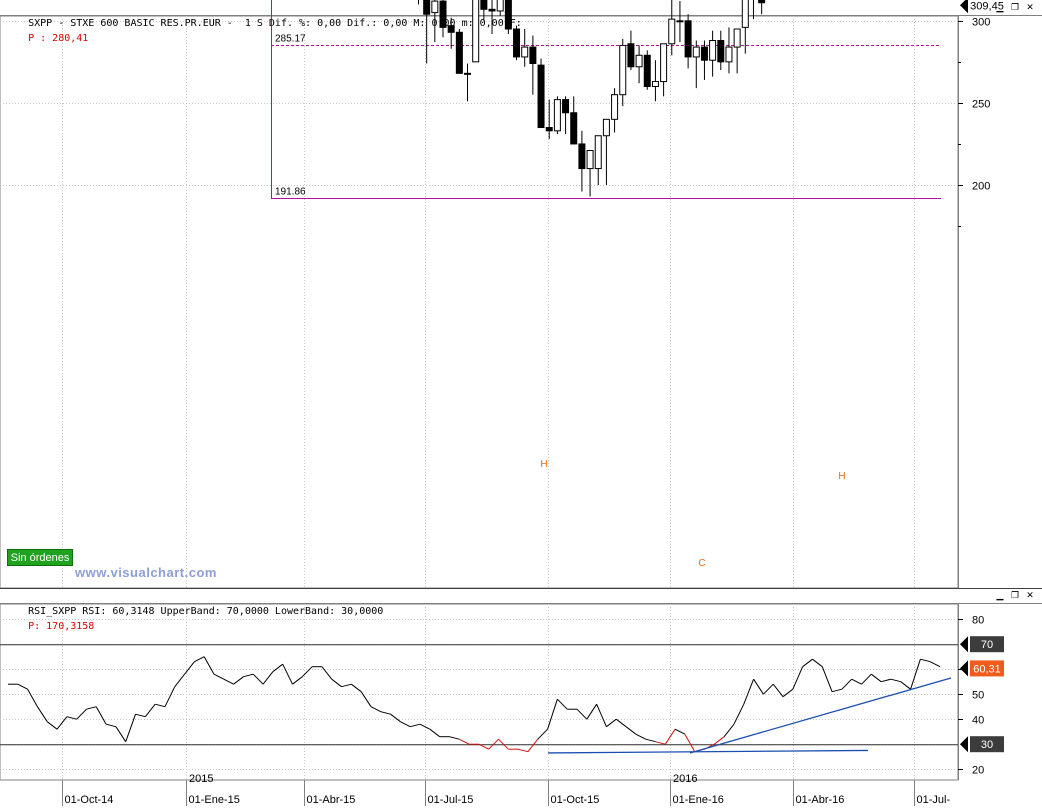 The width and height of the screenshot is (1042, 810). Describe the element at coordinates (1000, 596) in the screenshot. I see `rsi-minimize-icon: ▁` at that location.